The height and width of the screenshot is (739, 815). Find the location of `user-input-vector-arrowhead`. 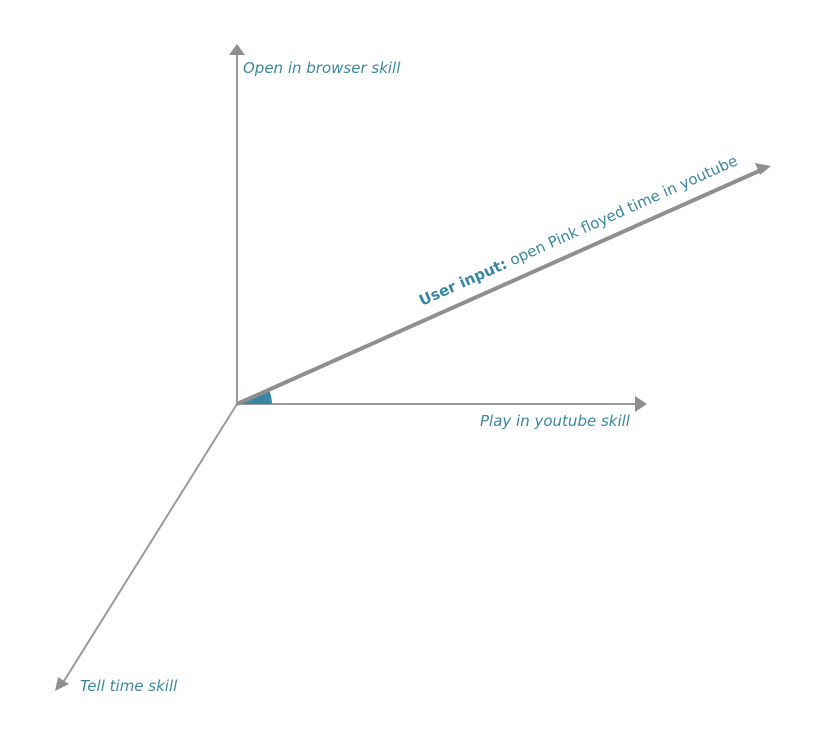

user-input-vector-arrowhead is located at coordinates (763, 169).